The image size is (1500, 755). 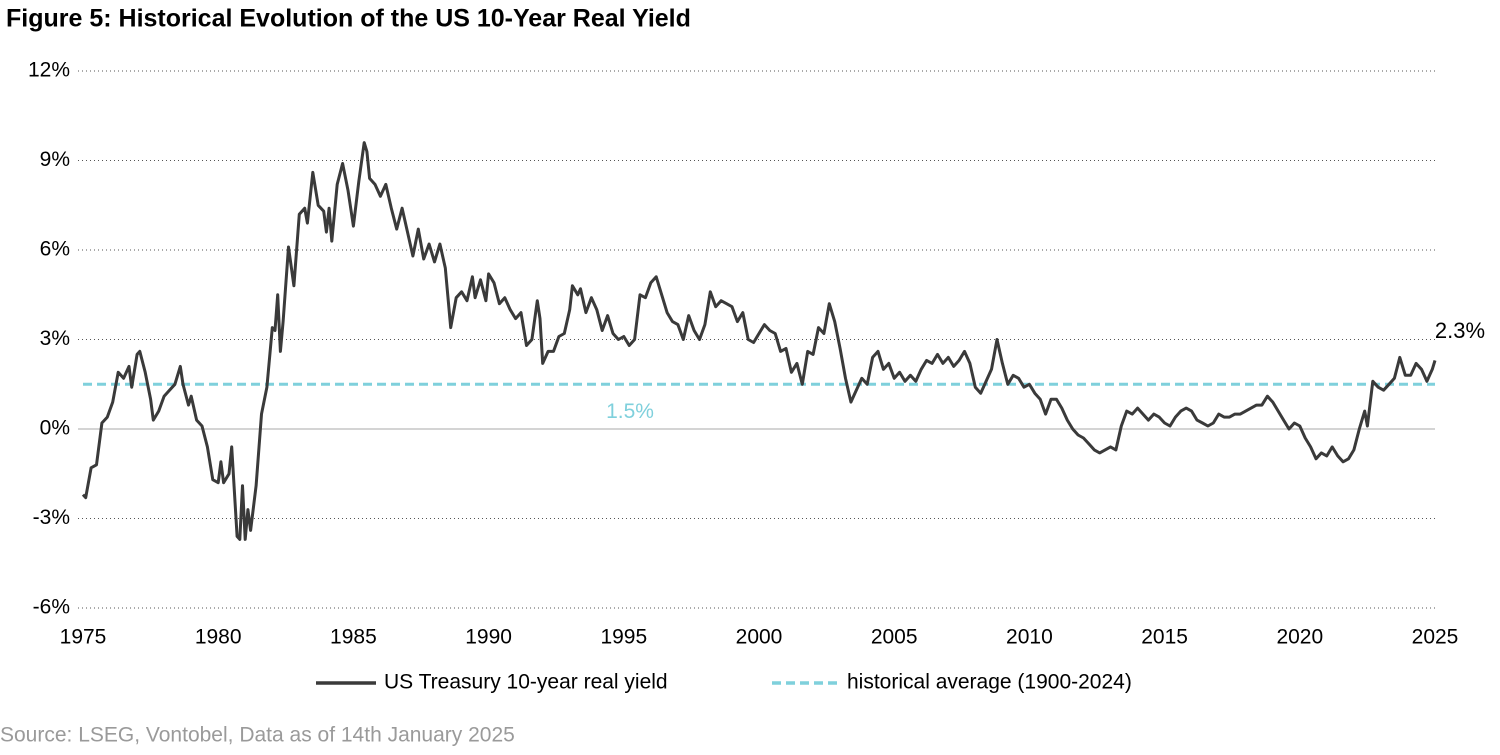 What do you see at coordinates (526, 682) in the screenshot?
I see `legend-label: US Treasury 10-year real yield` at bounding box center [526, 682].